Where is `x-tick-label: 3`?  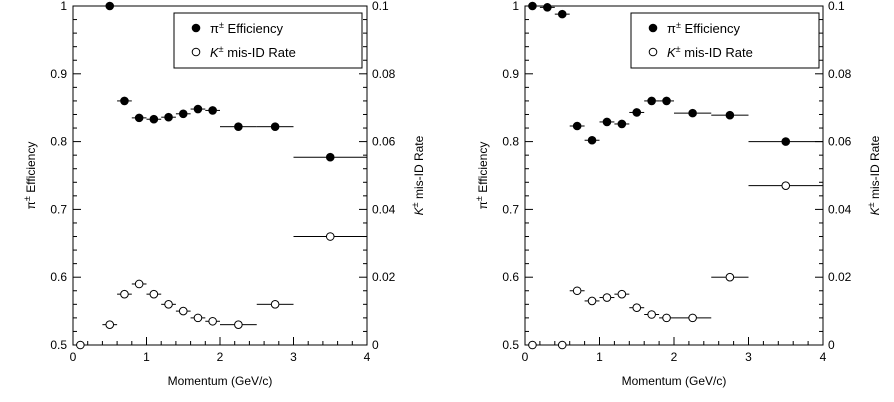 x-tick-label: 3 is located at coordinates (293, 357).